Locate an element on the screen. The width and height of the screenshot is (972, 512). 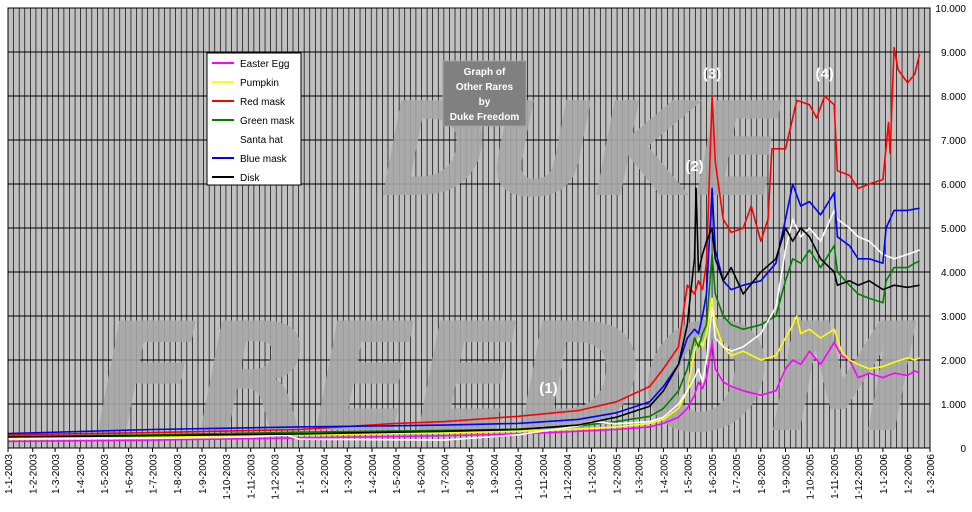
y-tick-label: 5.000 is located at coordinates (953, 229).